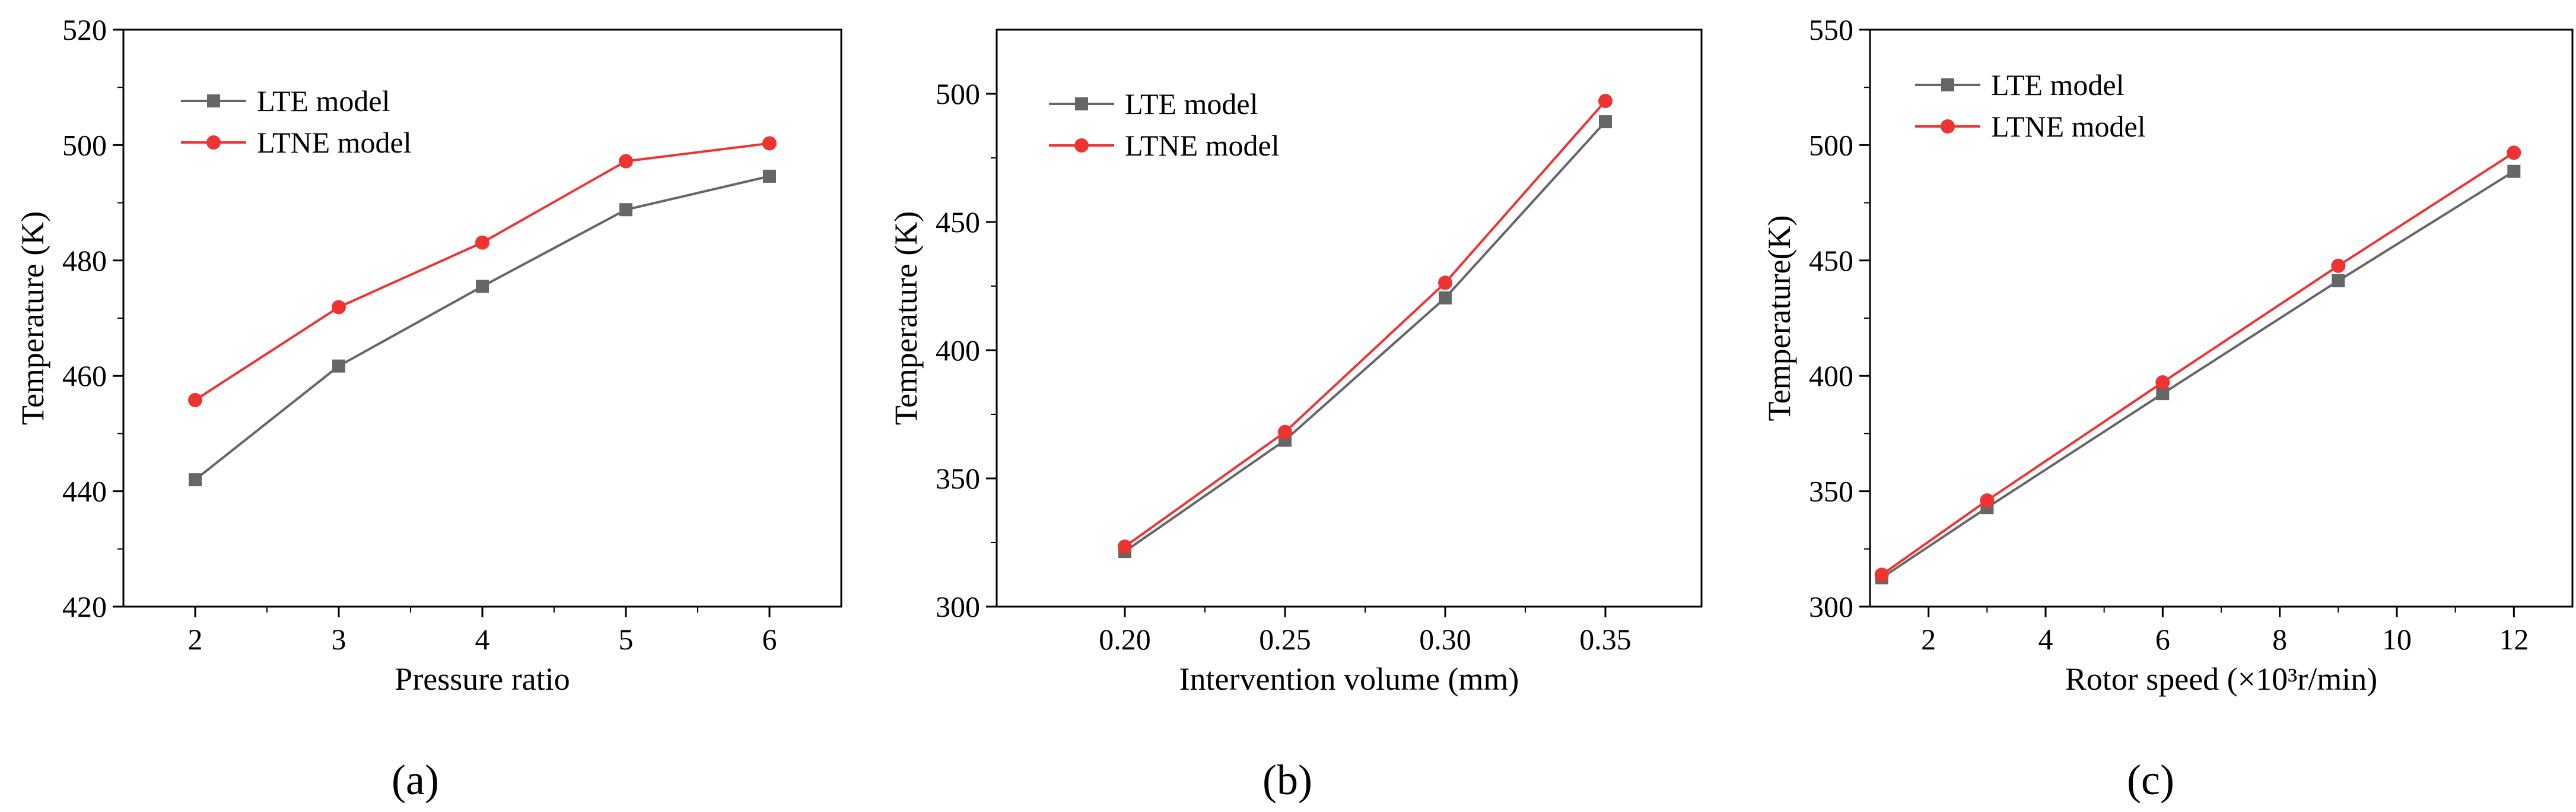  I want to click on y-tick-label: 460, so click(84, 375).